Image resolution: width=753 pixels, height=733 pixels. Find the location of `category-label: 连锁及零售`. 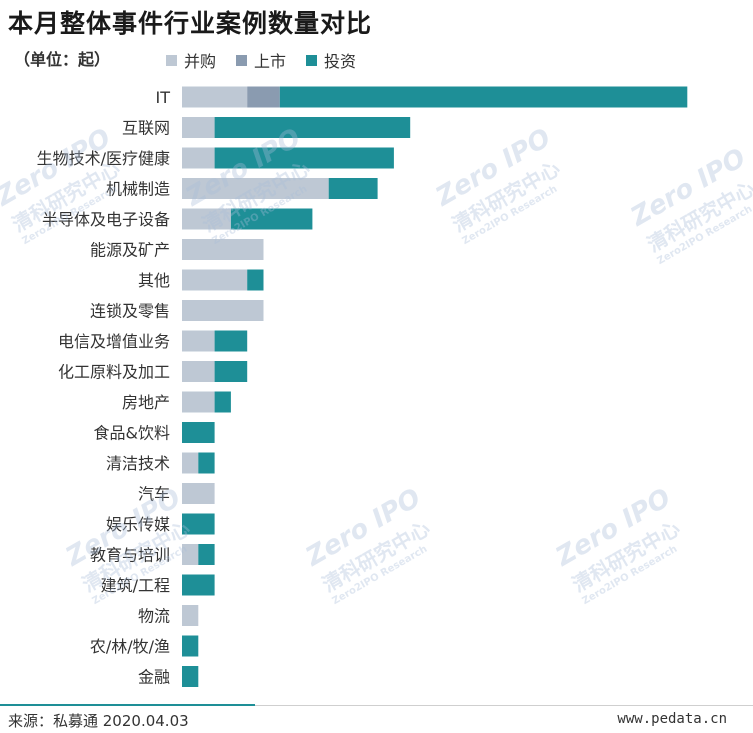

category-label: 连锁及零售 is located at coordinates (130, 311).